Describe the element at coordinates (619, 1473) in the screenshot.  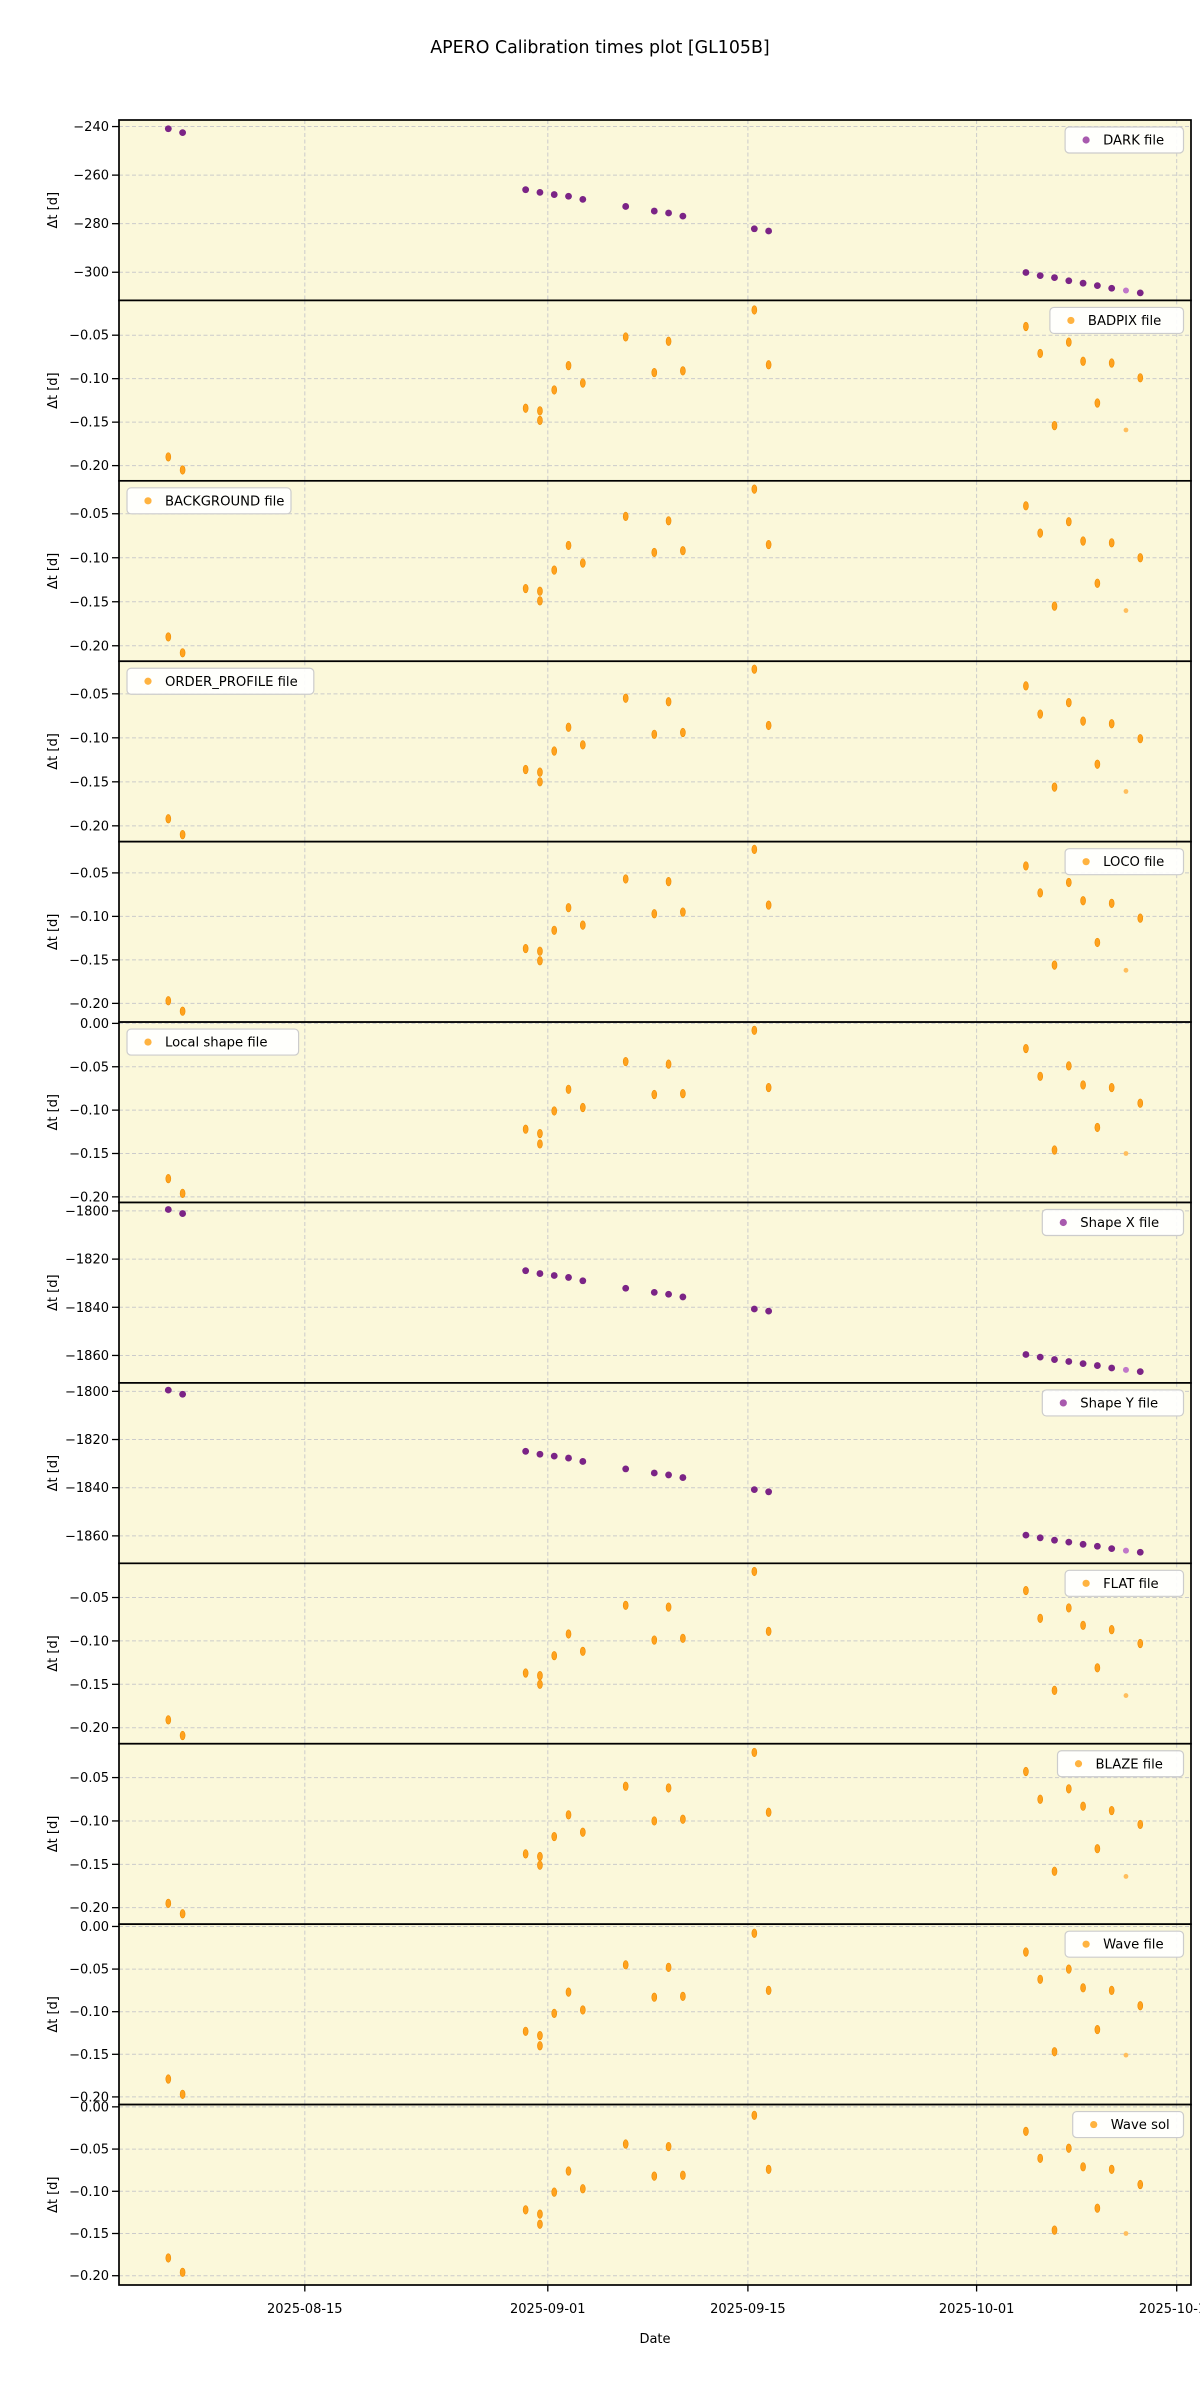
I see `panel-shape-y-file: −1800 −1820 −1840 −1860 Shape Y file Δt [d]` at that location.